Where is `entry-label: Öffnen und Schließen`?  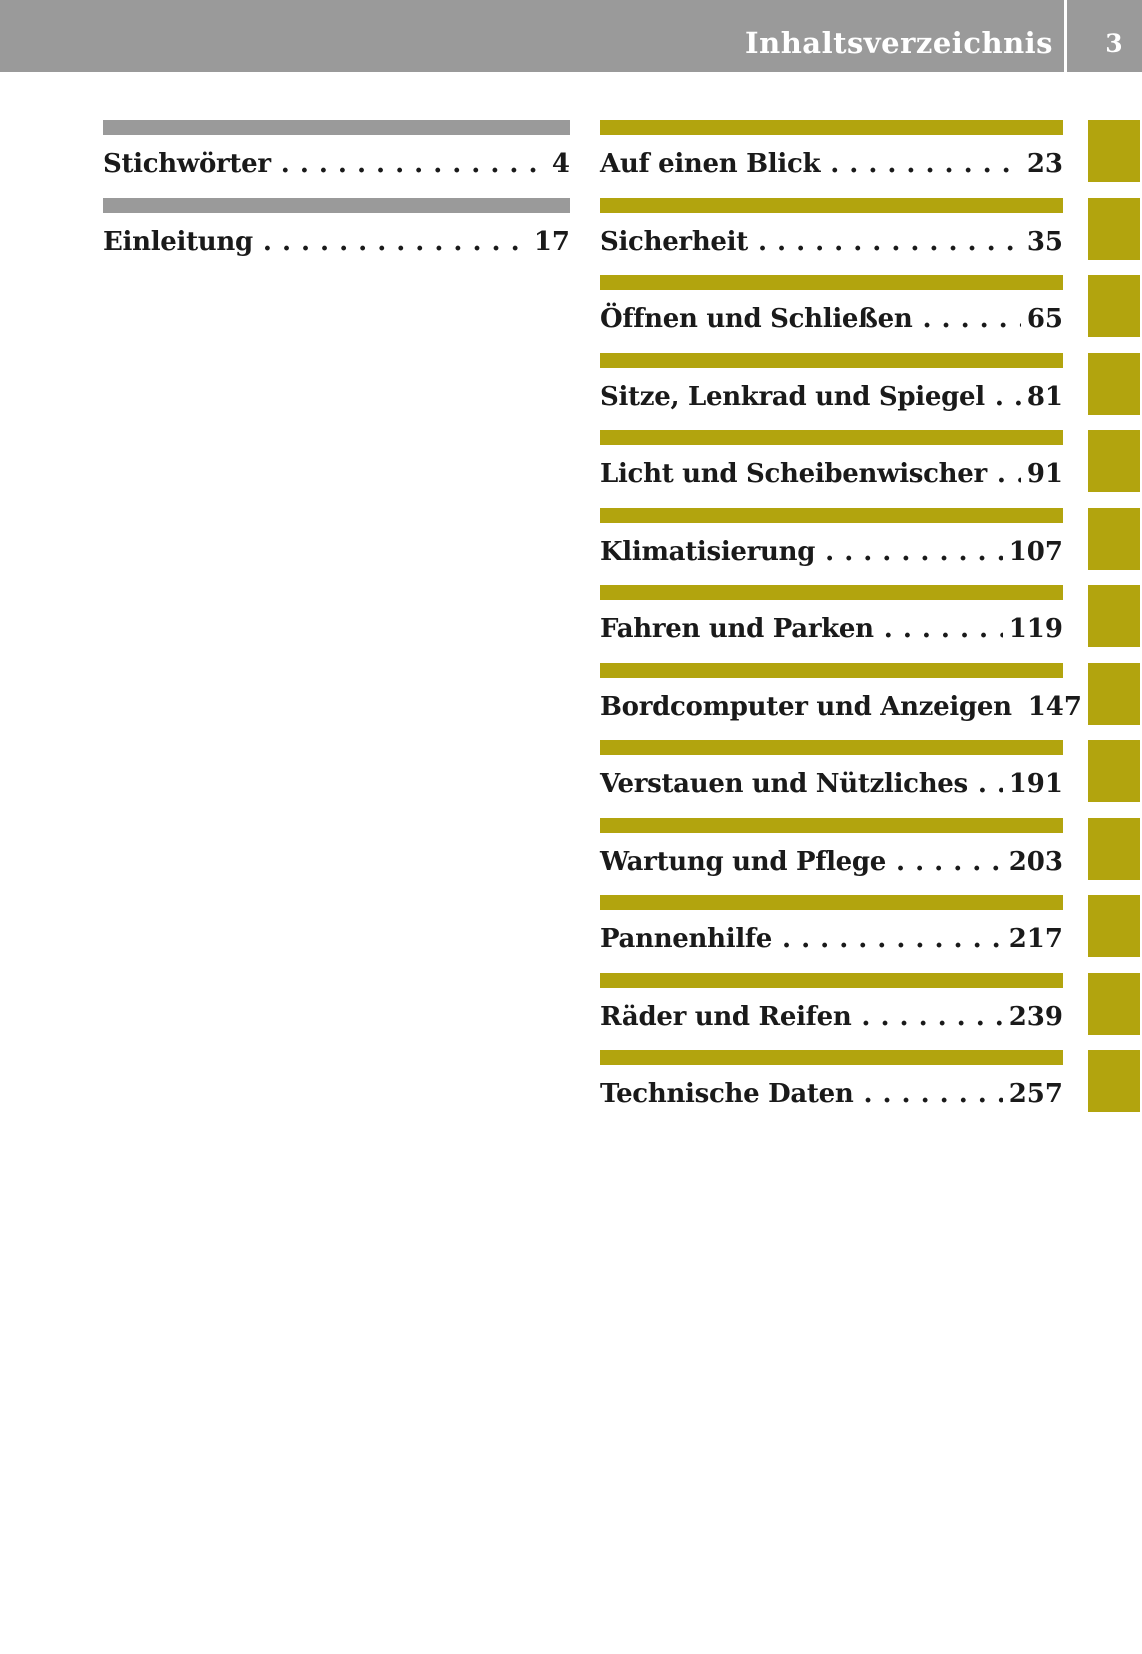
entry-label: Öffnen und Schließen is located at coordinates (756, 319).